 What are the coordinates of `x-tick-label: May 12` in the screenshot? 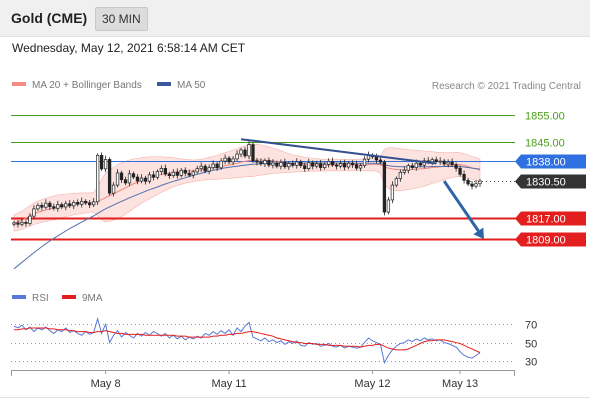 It's located at (372, 384).